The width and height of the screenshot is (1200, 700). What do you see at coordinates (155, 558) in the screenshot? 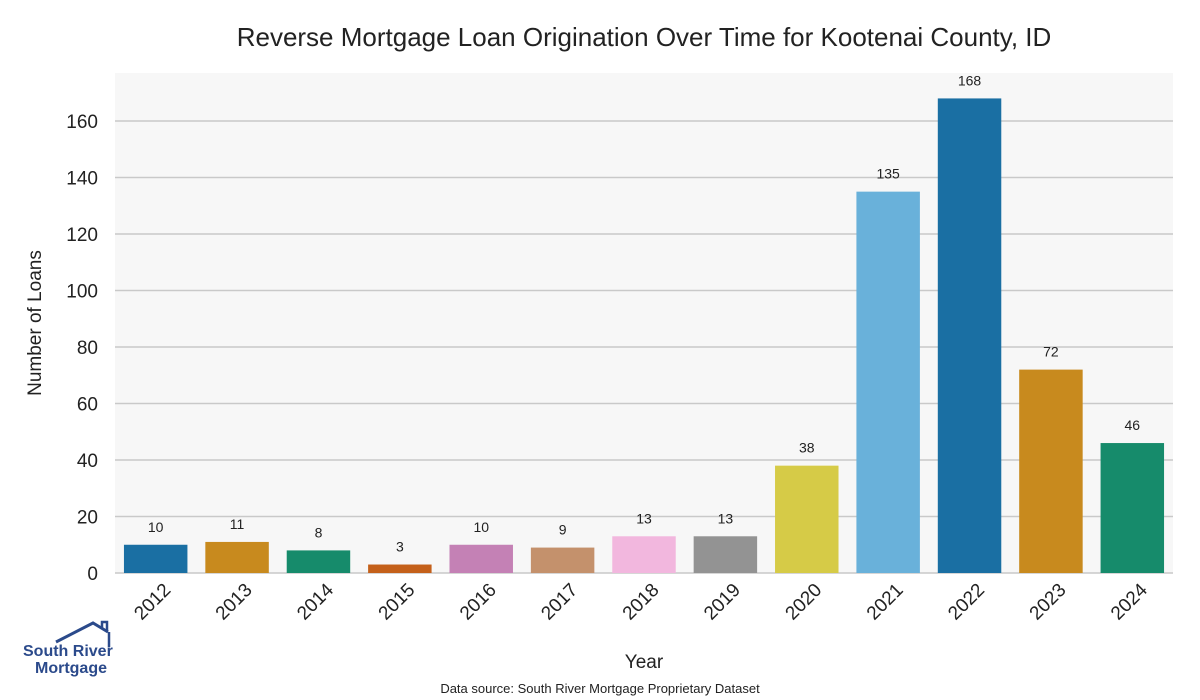
I see `bar-2012` at bounding box center [155, 558].